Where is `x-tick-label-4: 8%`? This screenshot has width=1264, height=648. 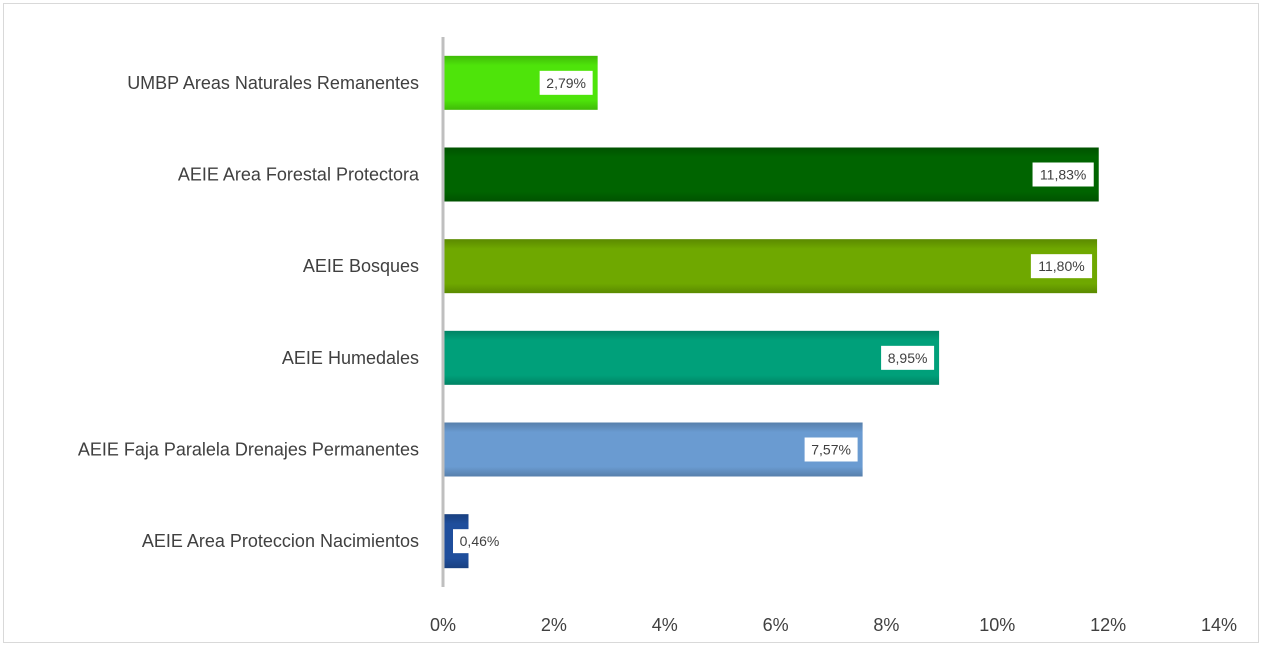
x-tick-label-4: 8% is located at coordinates (886, 625).